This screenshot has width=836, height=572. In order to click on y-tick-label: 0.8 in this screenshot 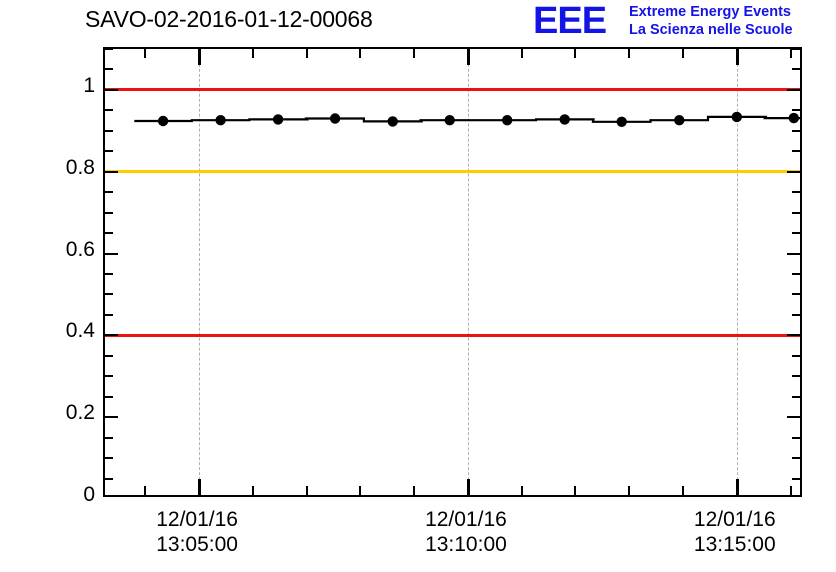, I will do `click(80, 167)`.